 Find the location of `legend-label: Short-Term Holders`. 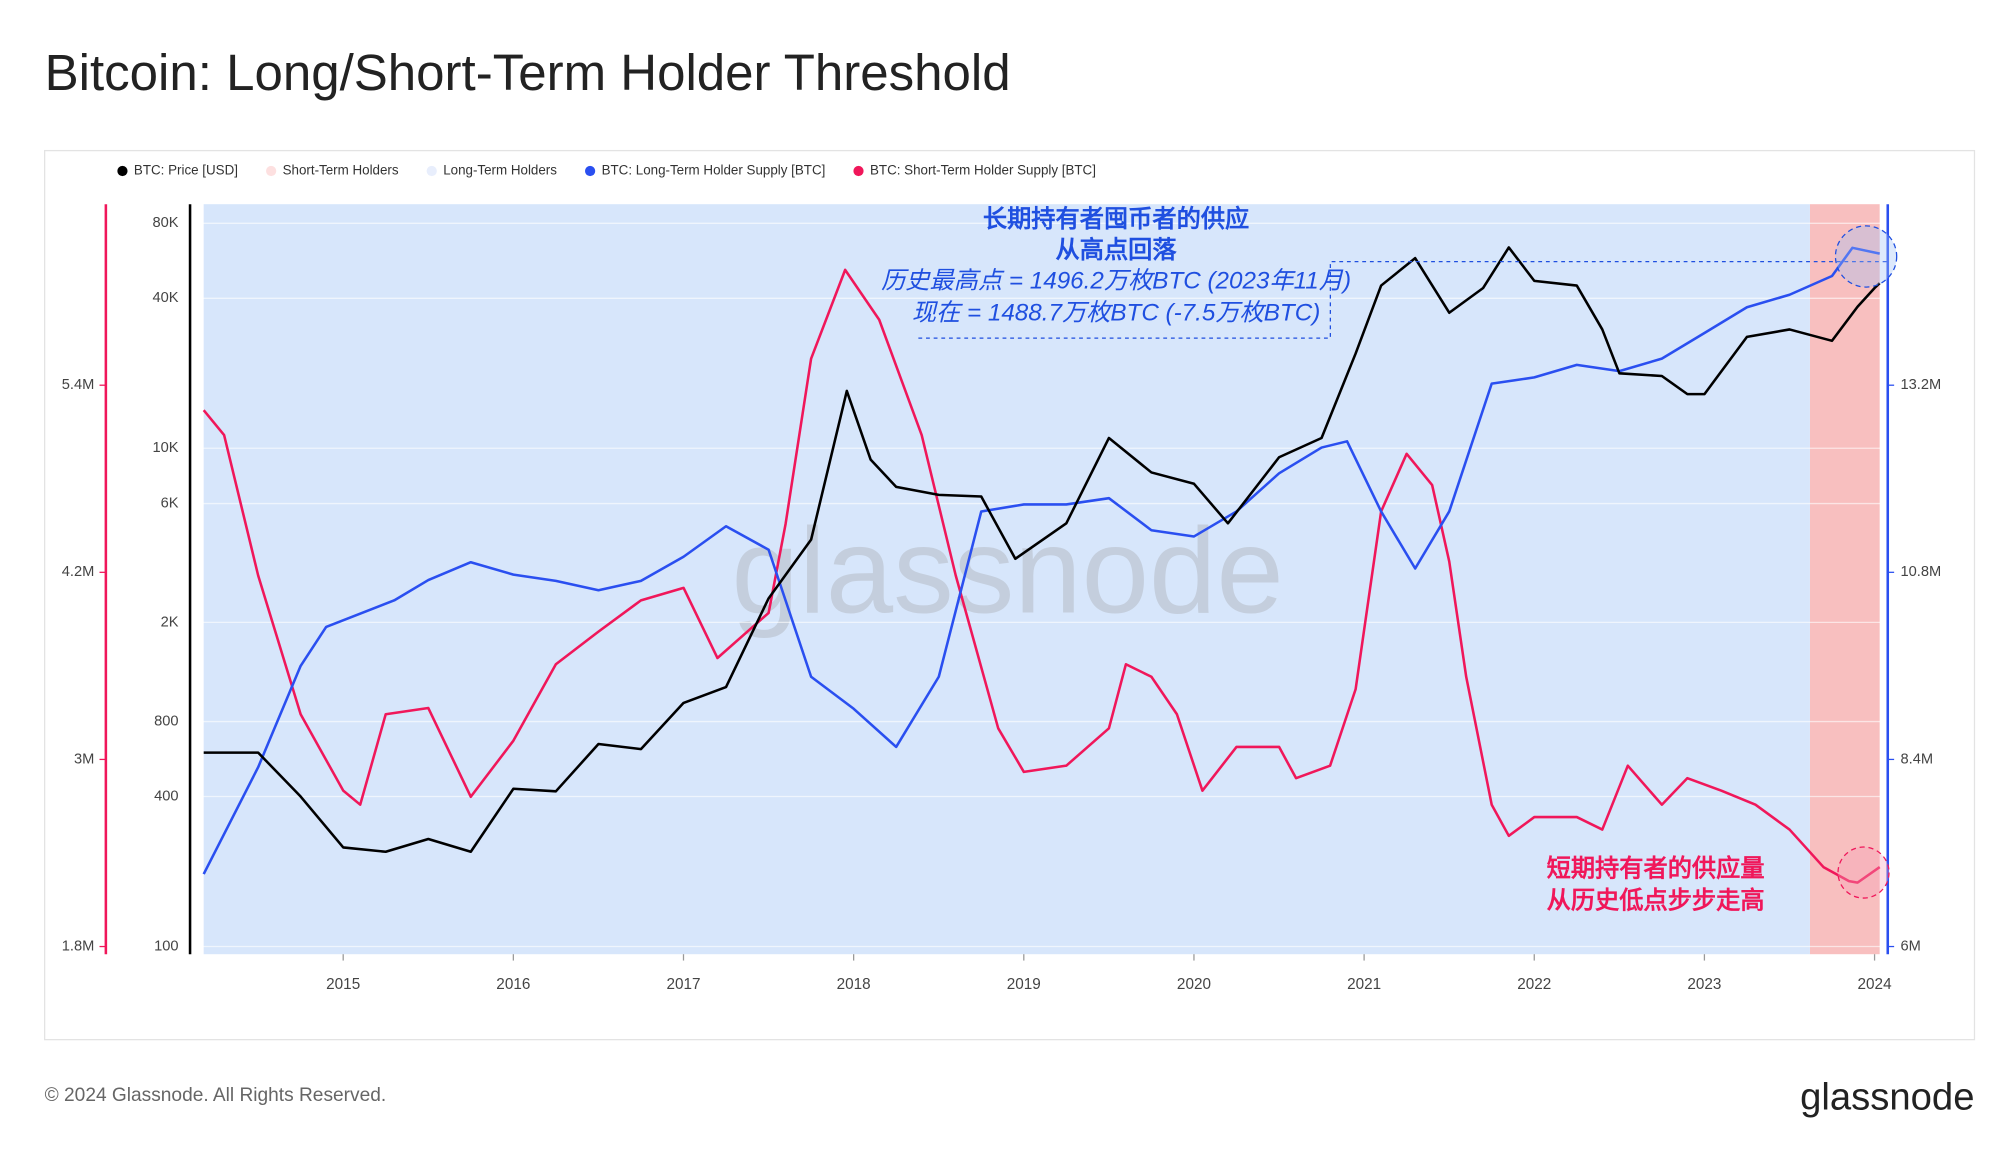

legend-label: Short-Term Holders is located at coordinates (341, 170).